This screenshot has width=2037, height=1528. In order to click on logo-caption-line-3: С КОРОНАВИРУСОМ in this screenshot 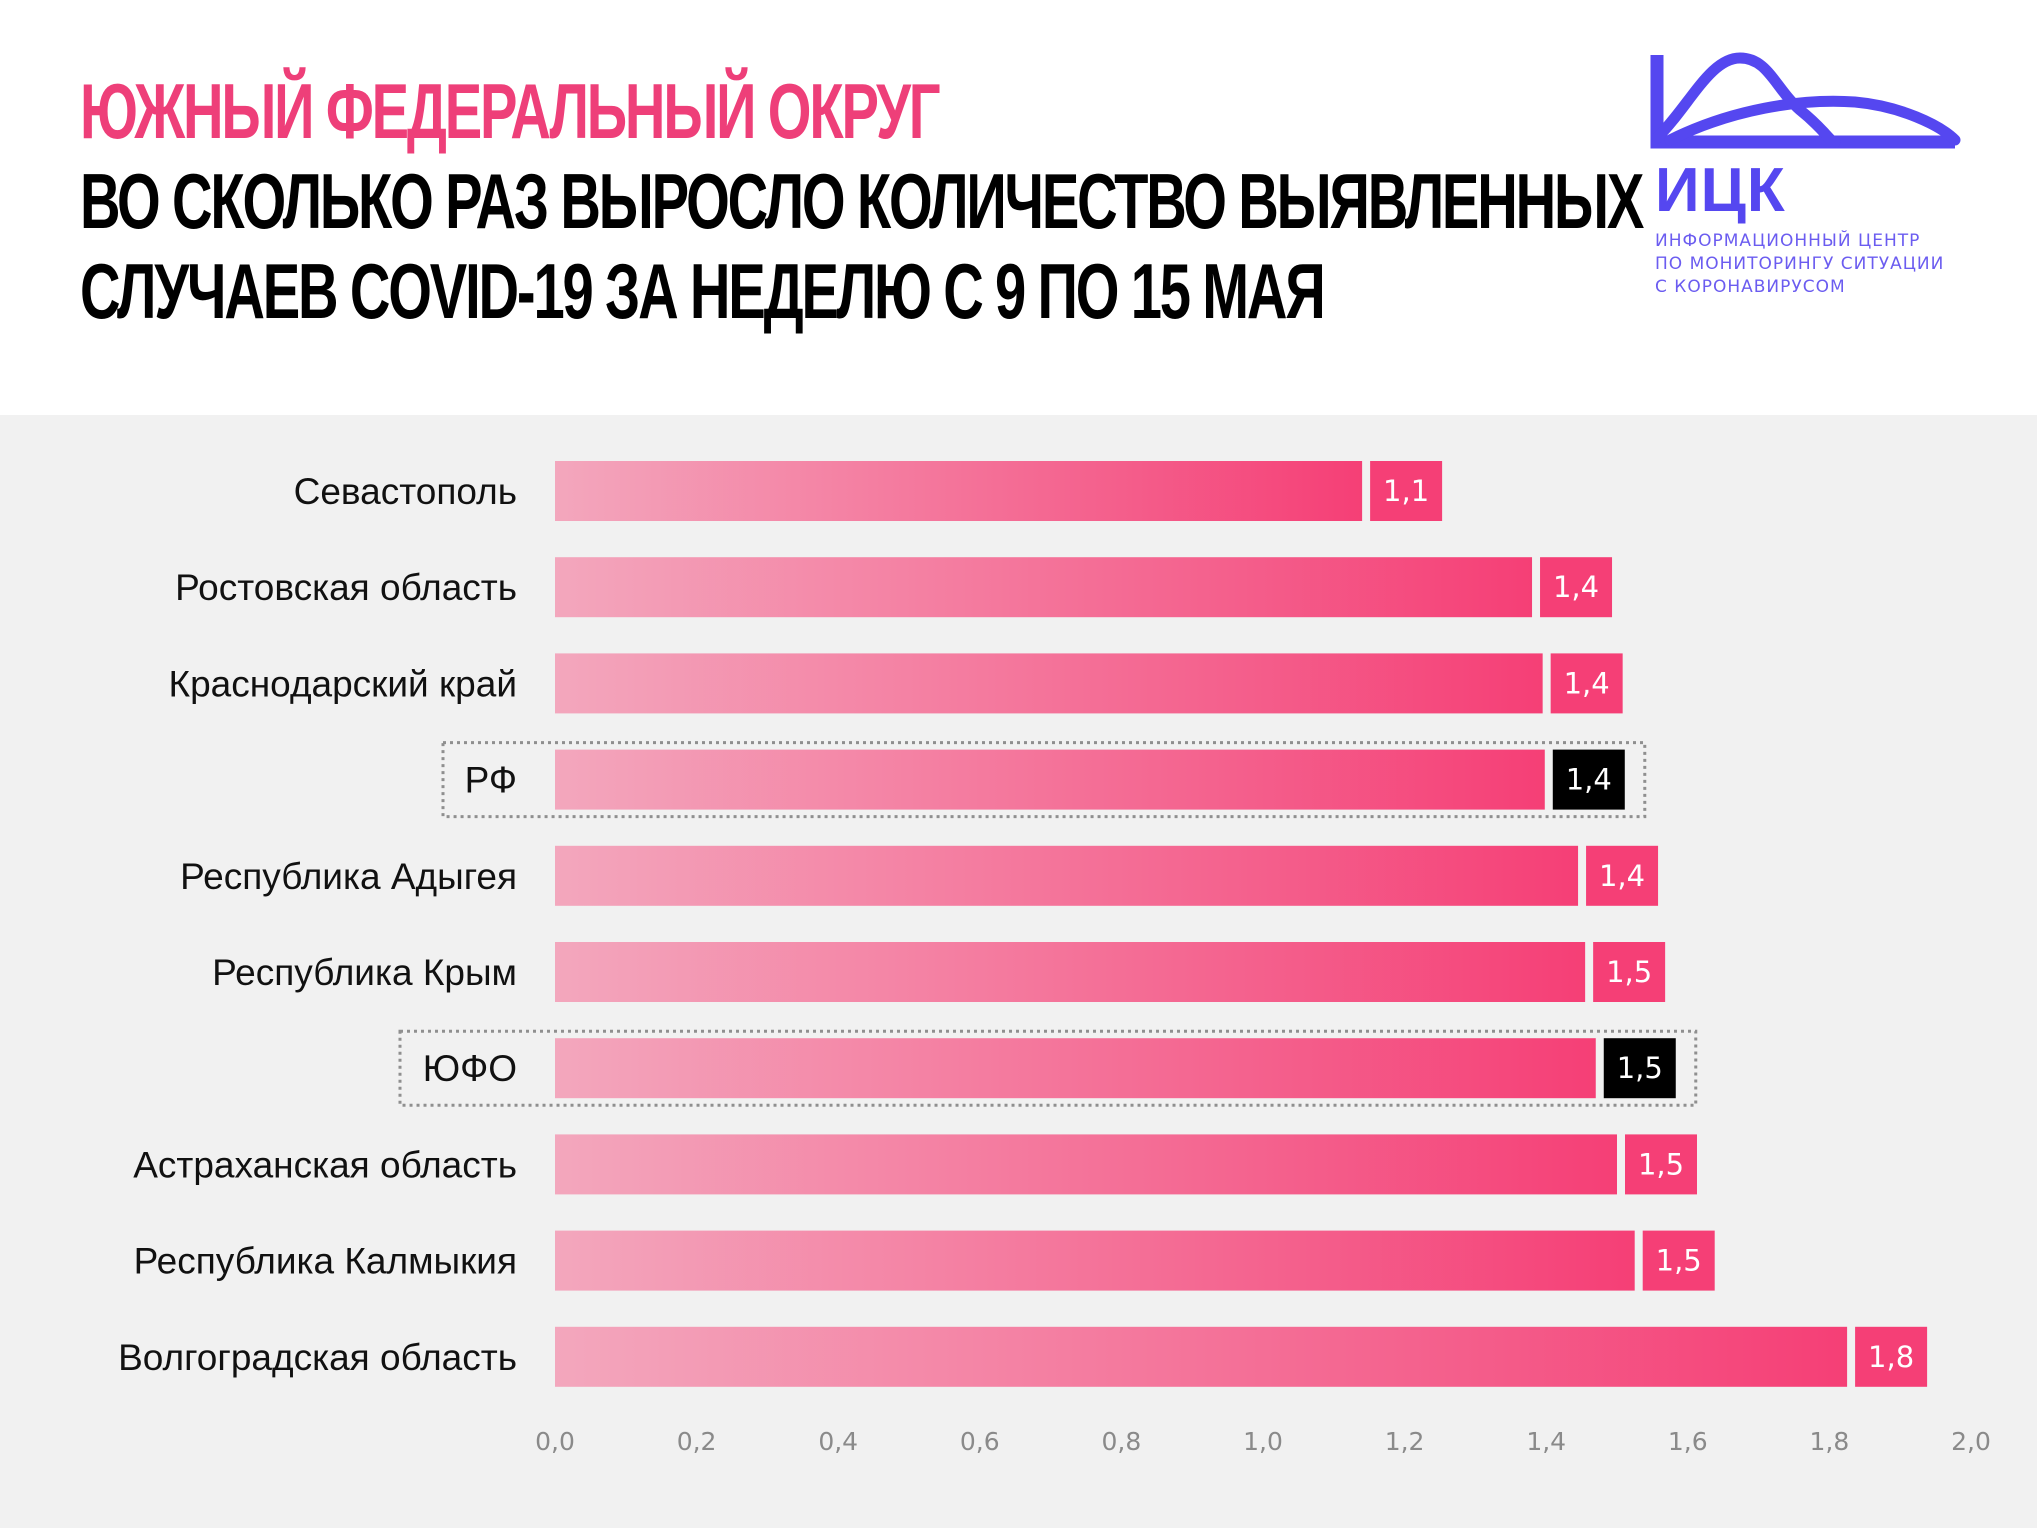, I will do `click(1750, 287)`.